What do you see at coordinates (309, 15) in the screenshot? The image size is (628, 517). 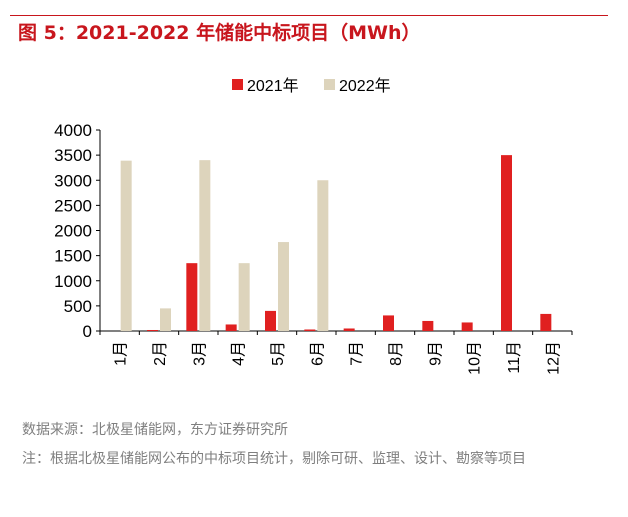 I see `title-rule` at bounding box center [309, 15].